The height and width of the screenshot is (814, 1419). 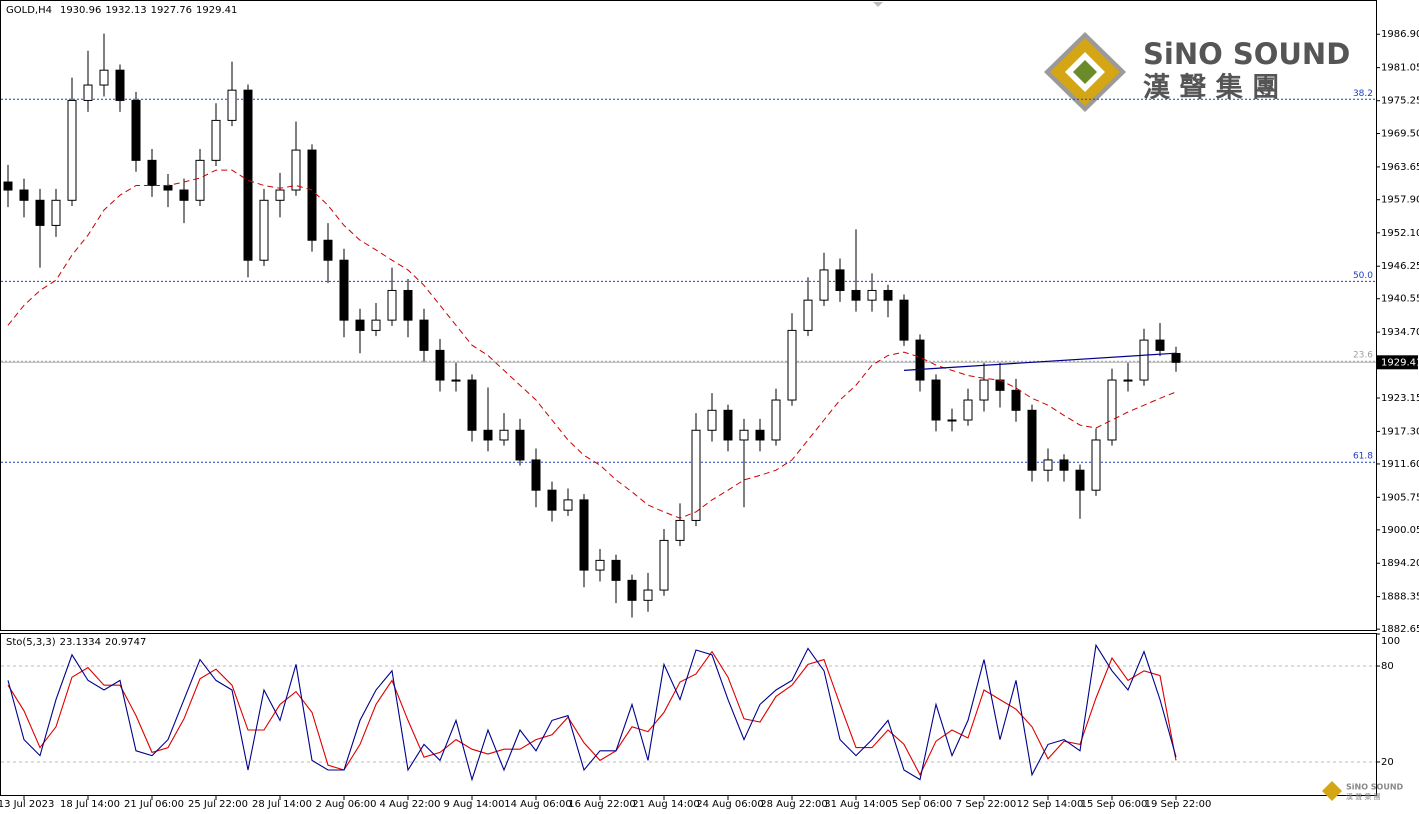 What do you see at coordinates (592, 712) in the screenshot?
I see `stochastic-line` at bounding box center [592, 712].